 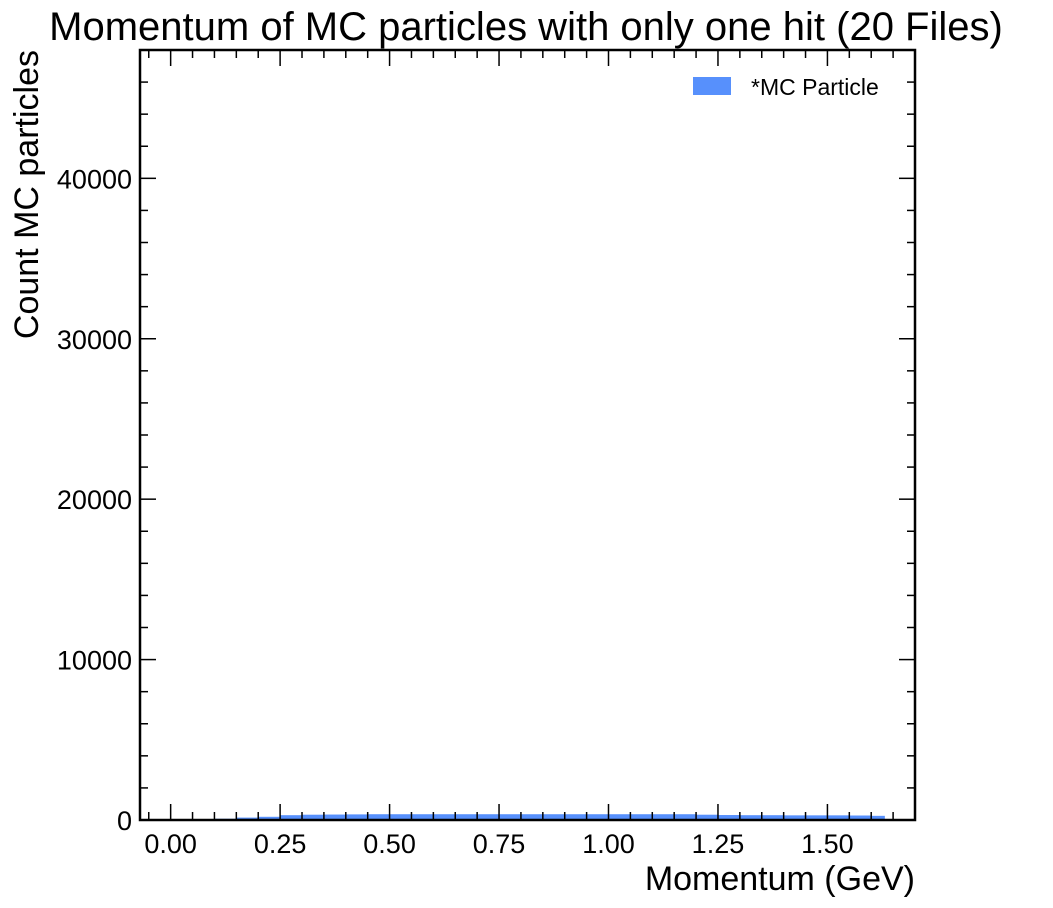 I want to click on x-axis-label: Momentum (GeV), so click(x=780, y=879).